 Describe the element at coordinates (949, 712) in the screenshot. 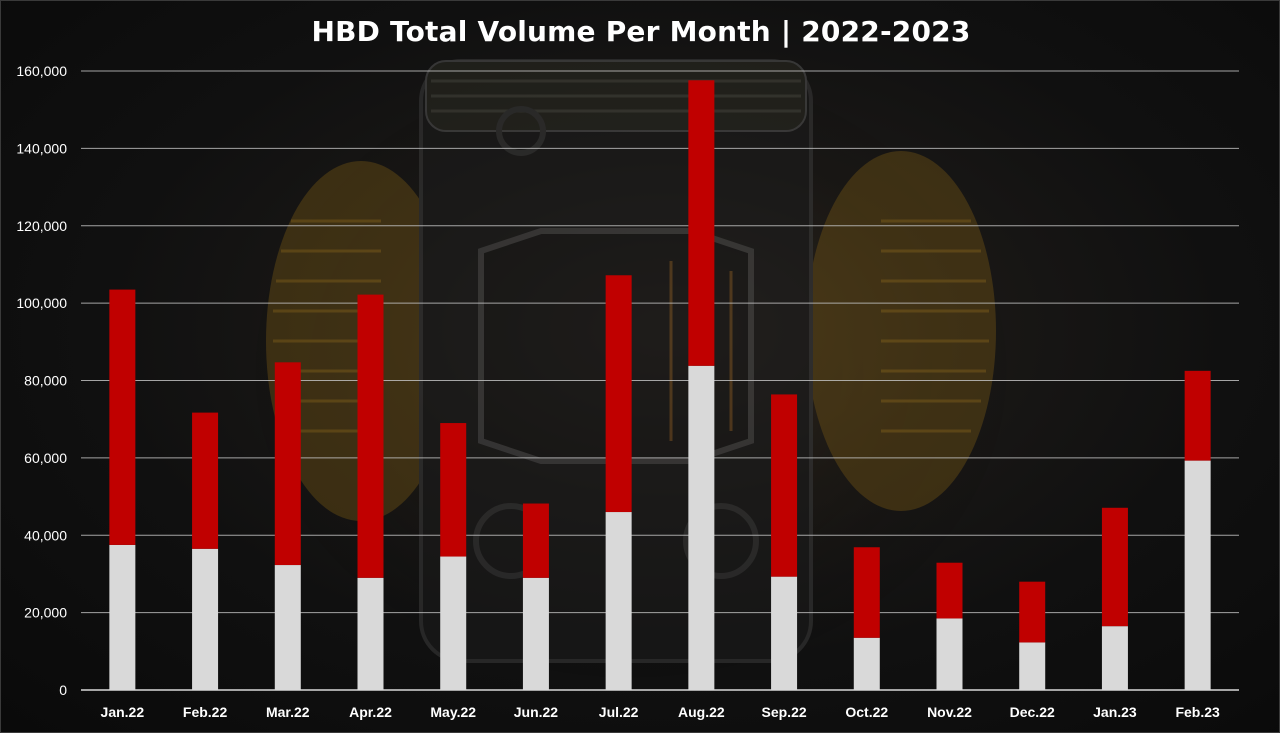

I see `x-tick-label: Nov.22` at that location.